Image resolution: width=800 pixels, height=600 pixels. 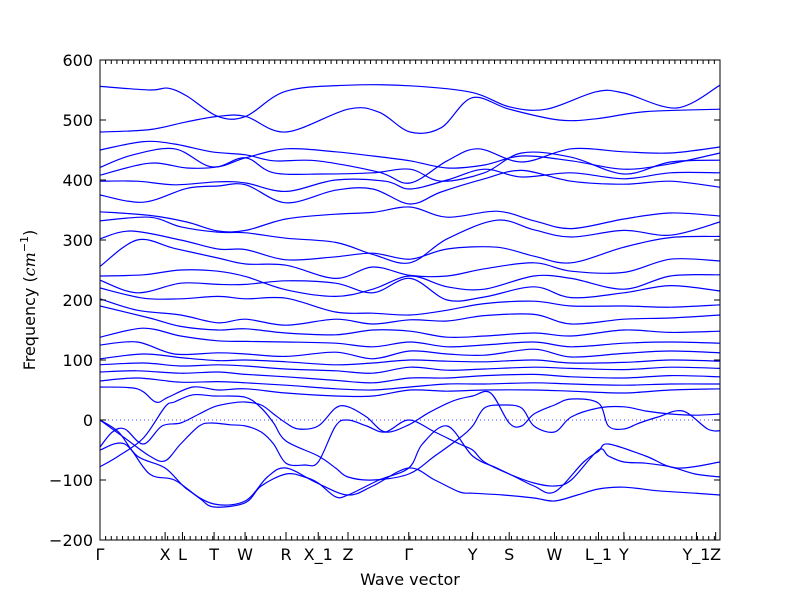 I want to click on x-tick-label: L_1, so click(x=598, y=555).